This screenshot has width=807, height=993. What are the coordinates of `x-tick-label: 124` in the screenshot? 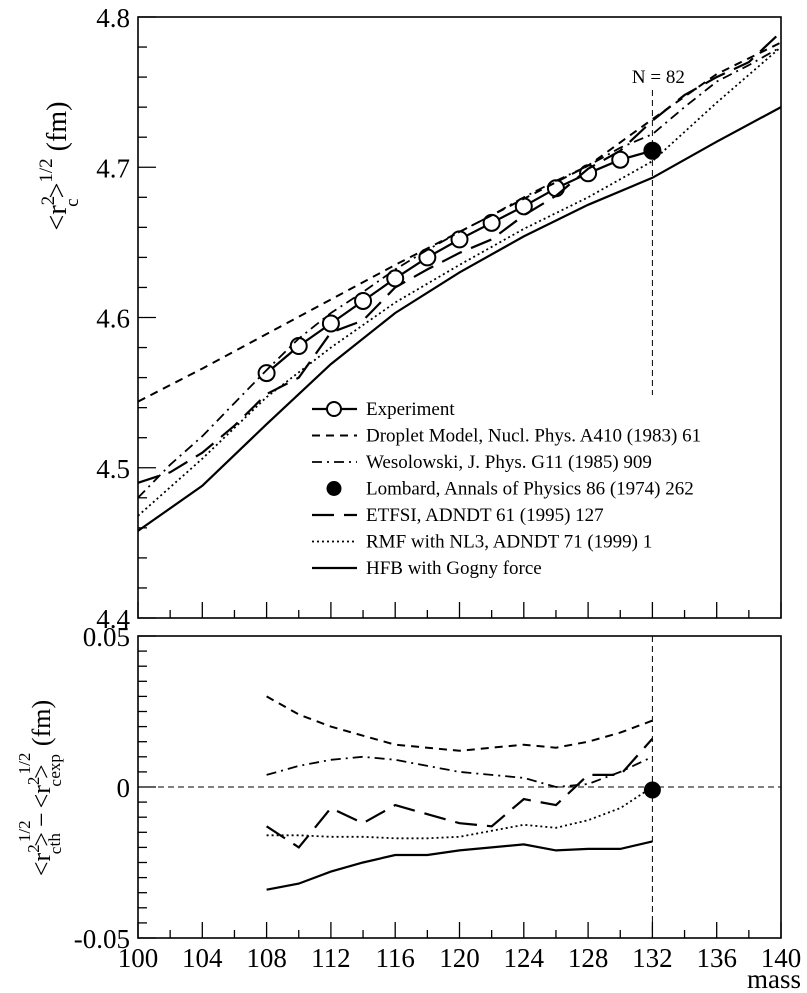 It's located at (524, 958).